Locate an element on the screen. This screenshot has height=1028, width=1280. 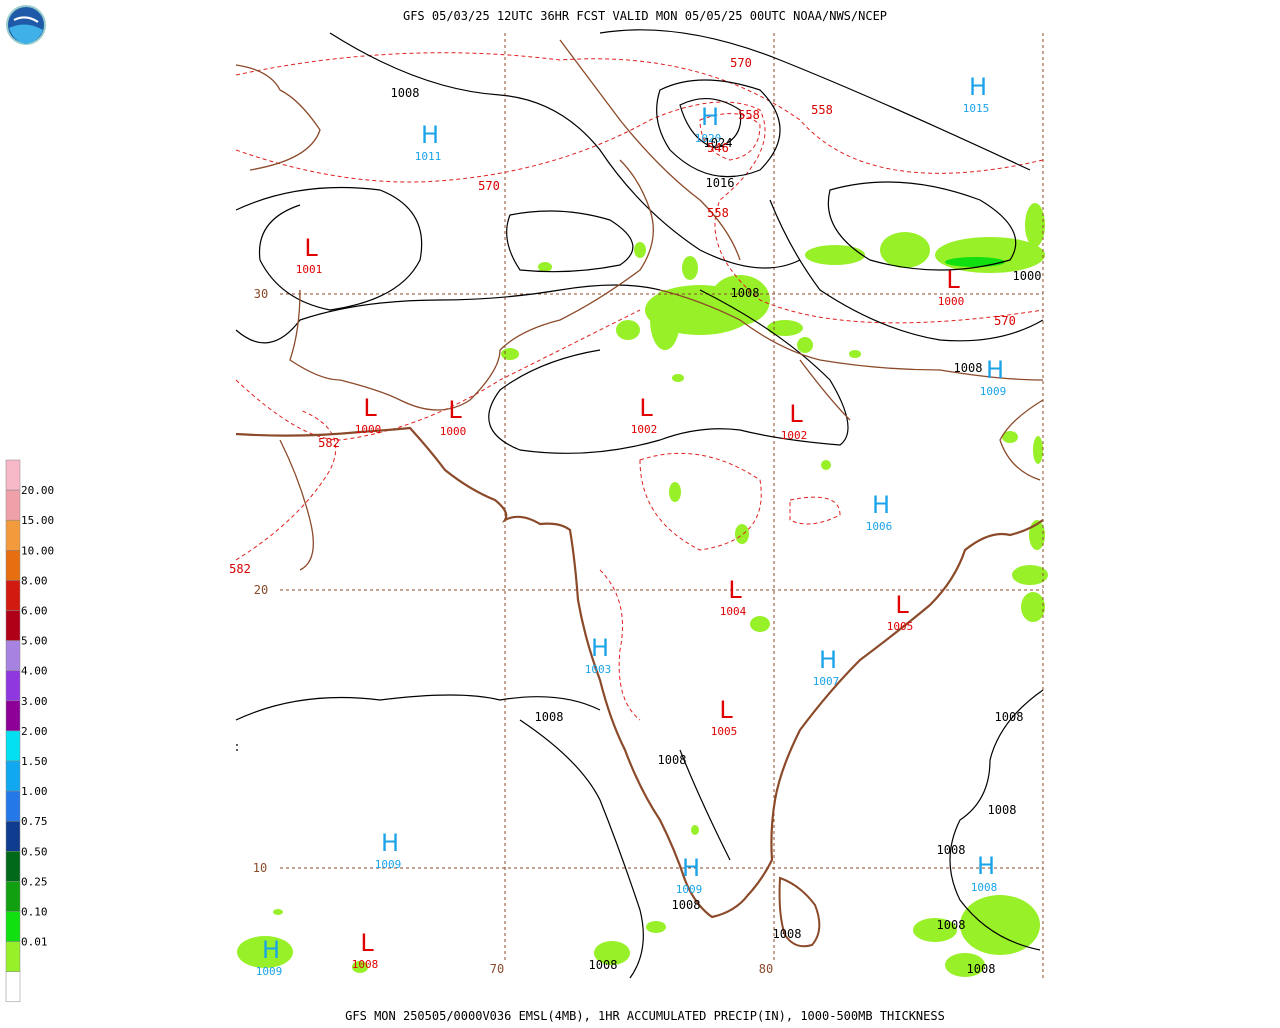
isobar-label: 1024 is located at coordinates (718, 143).